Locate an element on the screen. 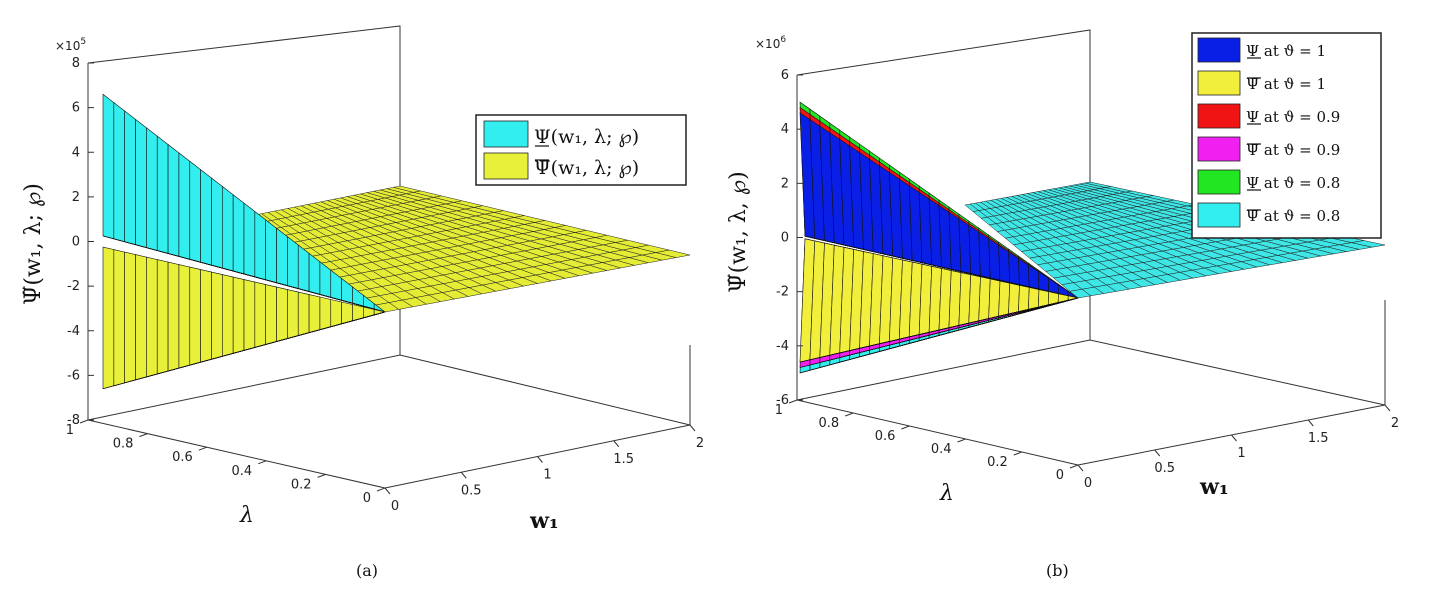 This screenshot has height=591, width=1454. panel-a-legend-label-1: Ψ(w₁, λ; ℘) is located at coordinates (586, 137).